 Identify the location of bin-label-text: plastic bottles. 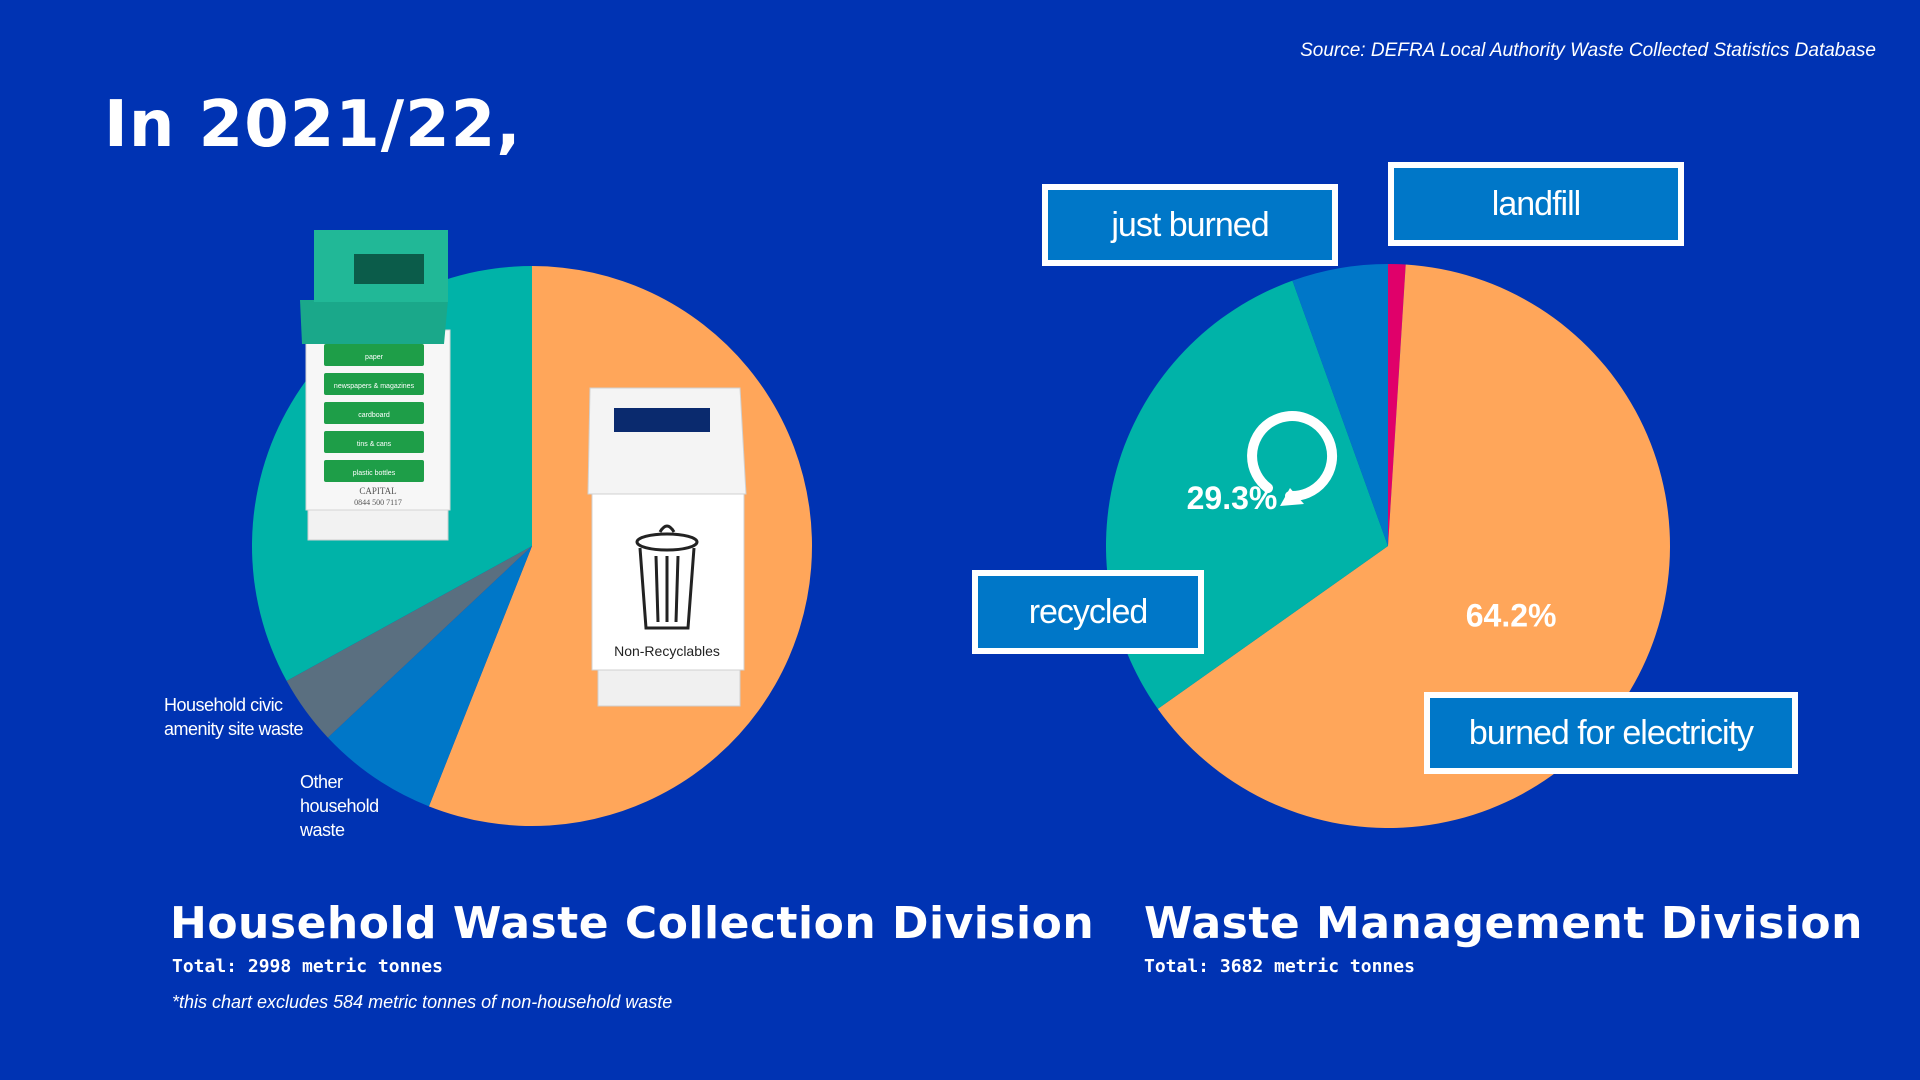
(374, 473).